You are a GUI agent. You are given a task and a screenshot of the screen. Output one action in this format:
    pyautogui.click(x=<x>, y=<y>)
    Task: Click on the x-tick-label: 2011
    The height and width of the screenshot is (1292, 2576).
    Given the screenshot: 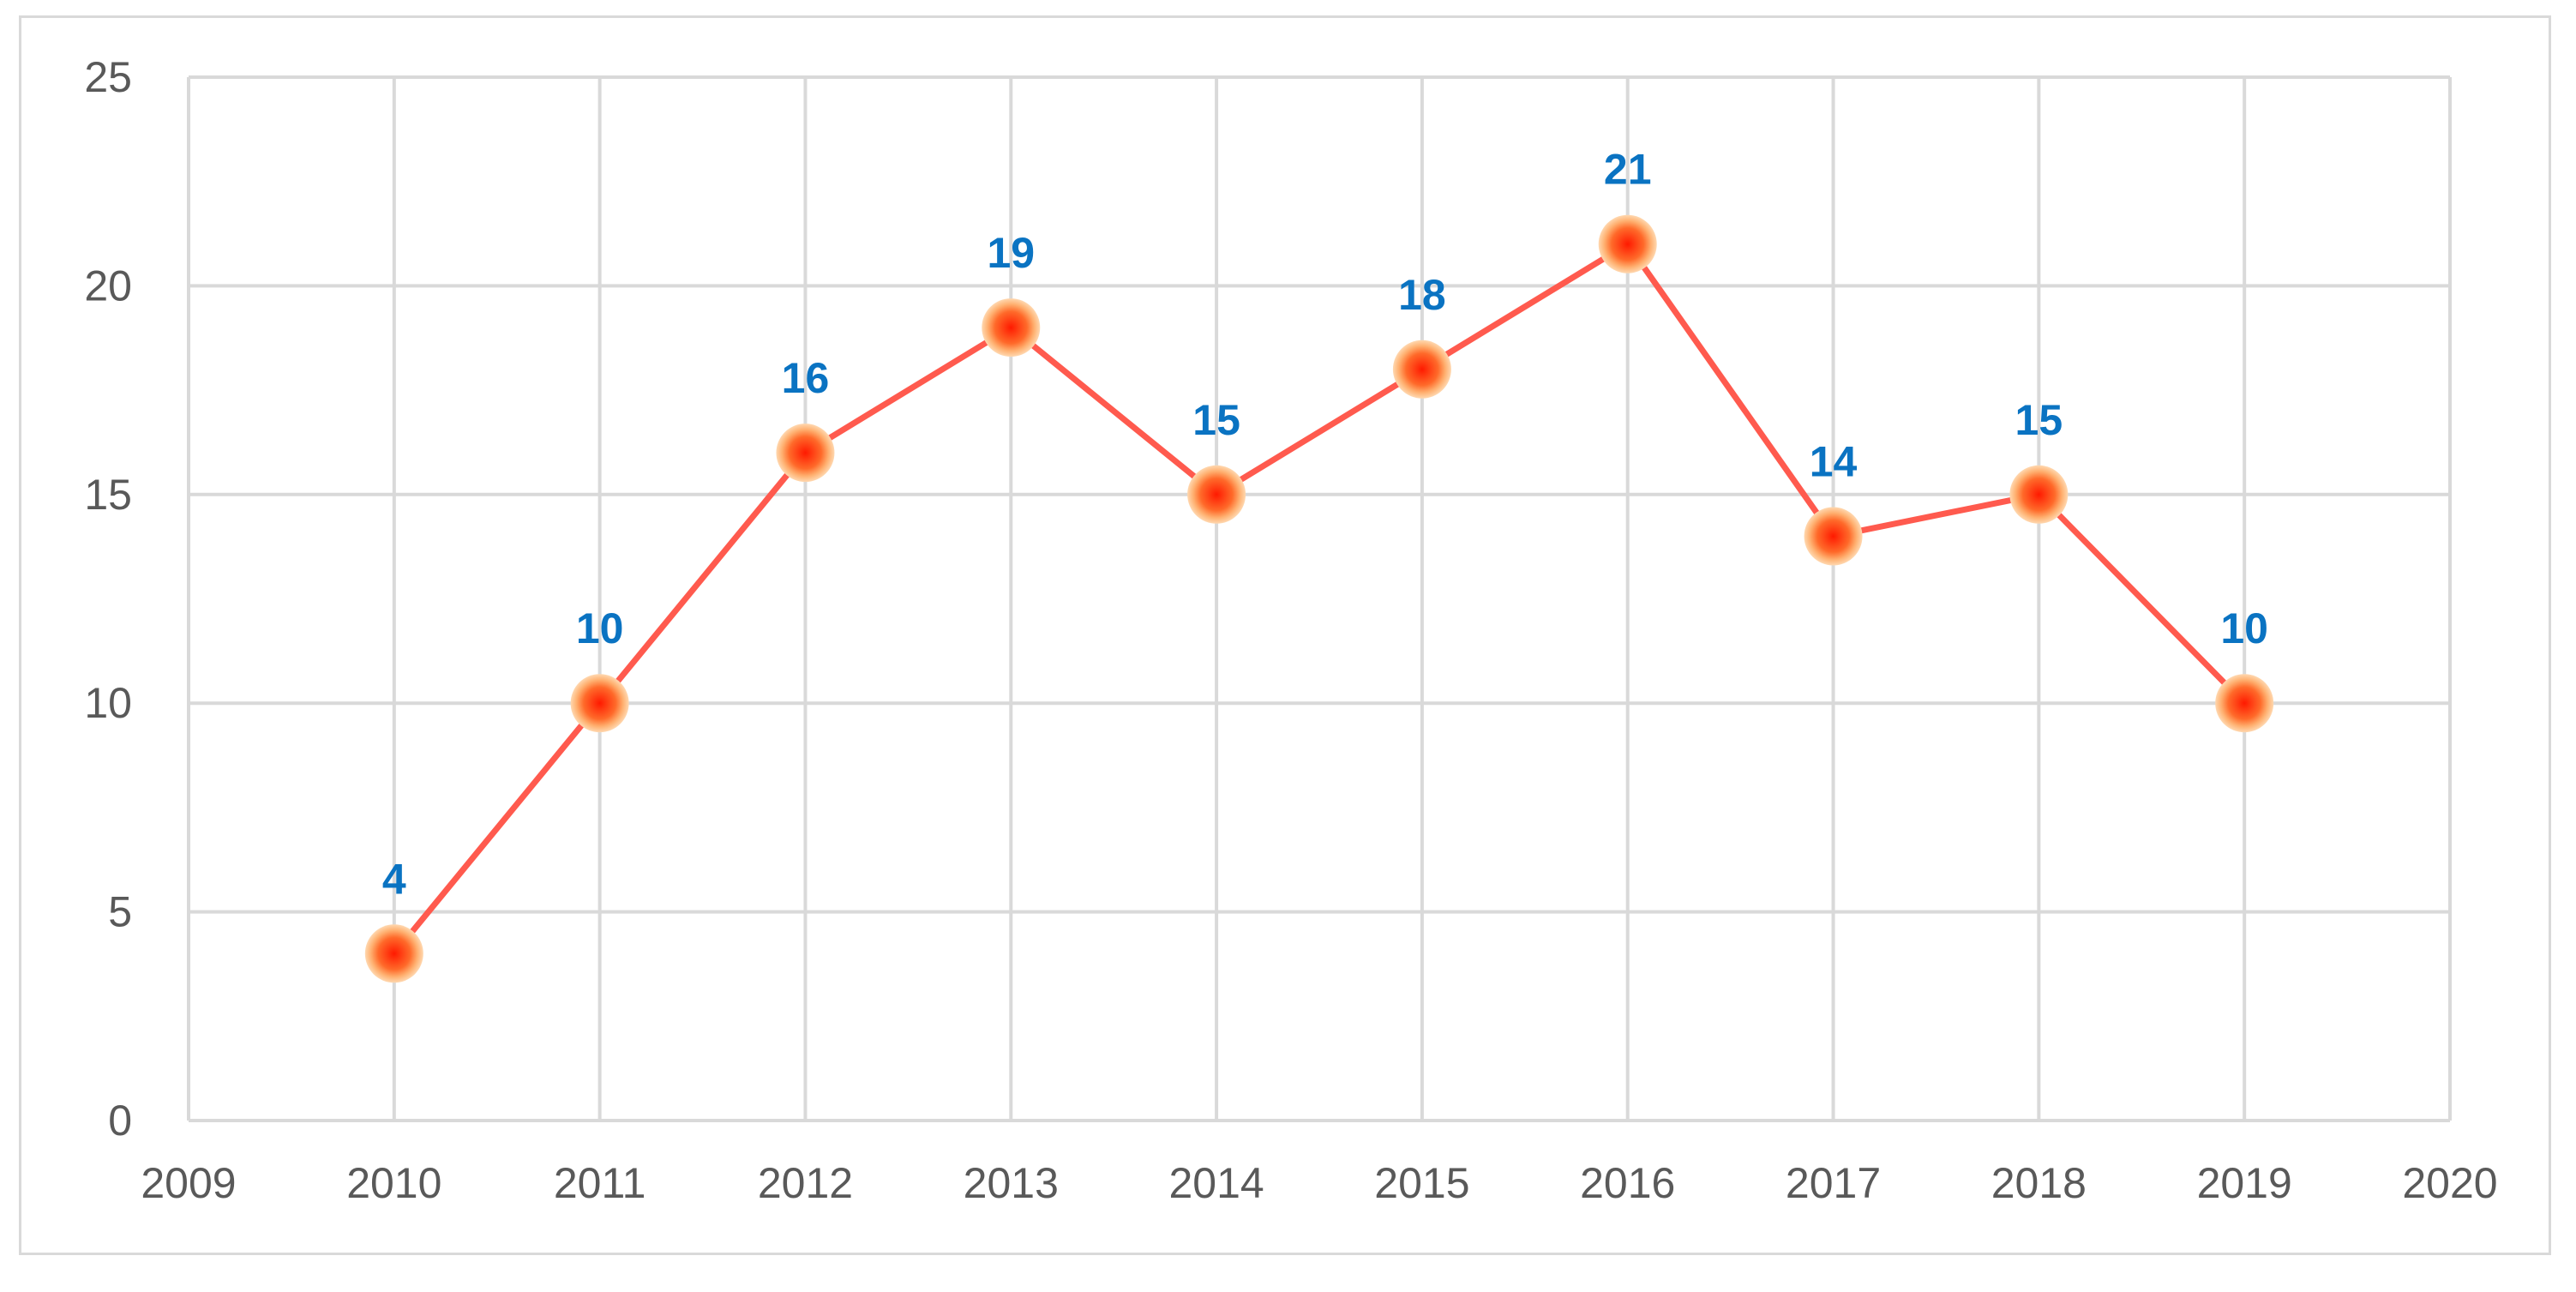 What is the action you would take?
    pyautogui.click(x=600, y=1183)
    